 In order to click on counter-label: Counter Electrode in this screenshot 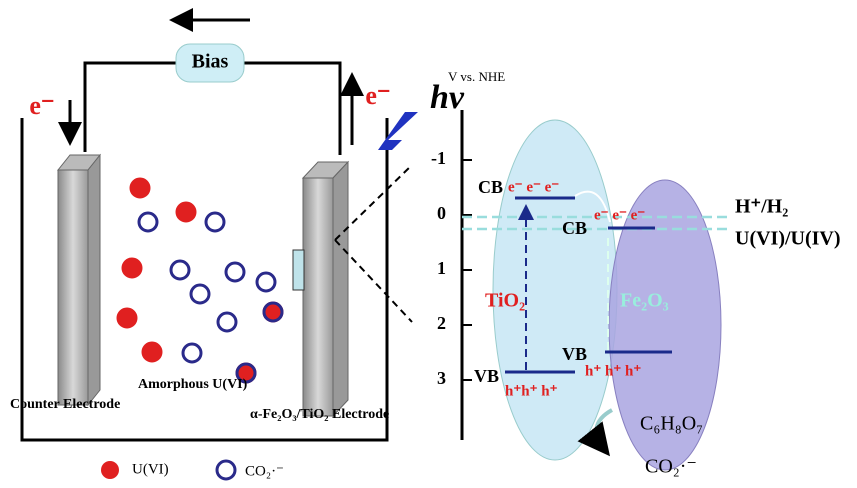, I will do `click(65, 404)`.